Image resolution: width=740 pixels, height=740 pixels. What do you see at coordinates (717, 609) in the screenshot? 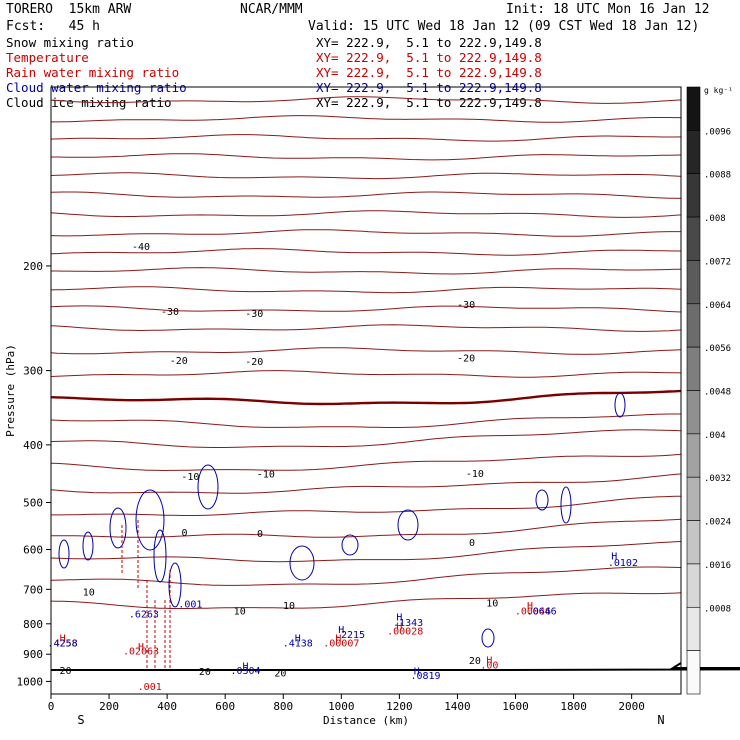
I see `colorbar-label: .0008` at bounding box center [717, 609].